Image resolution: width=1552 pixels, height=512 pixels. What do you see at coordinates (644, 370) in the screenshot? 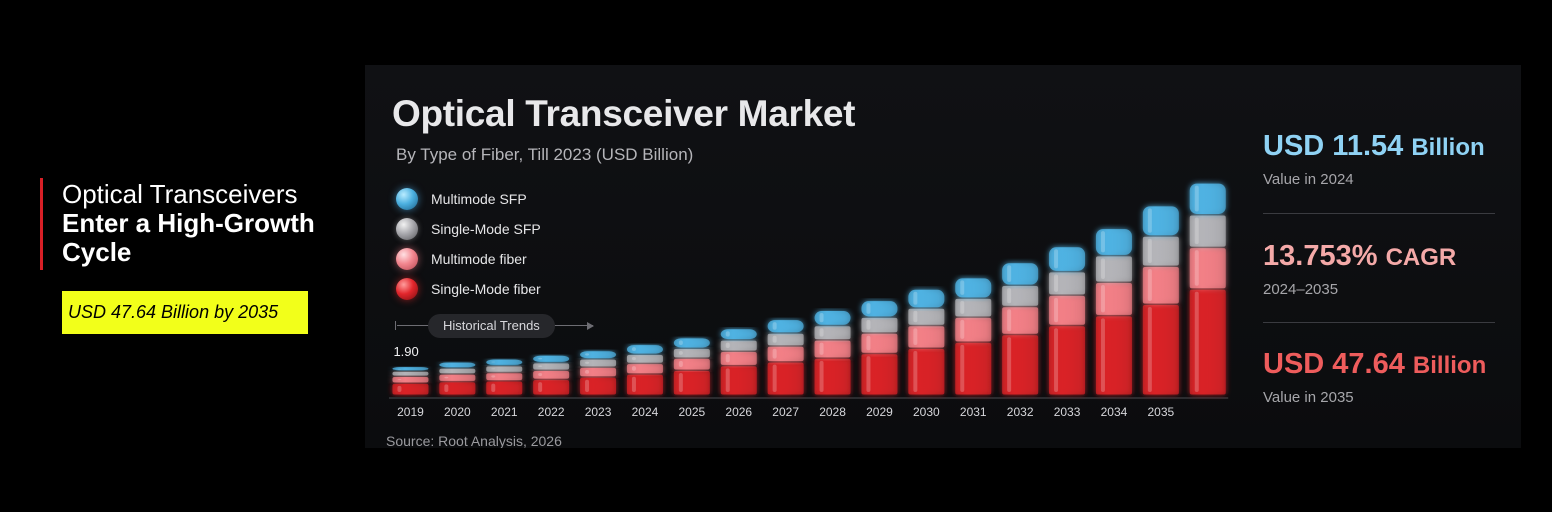
I see `bar-2024` at bounding box center [644, 370].